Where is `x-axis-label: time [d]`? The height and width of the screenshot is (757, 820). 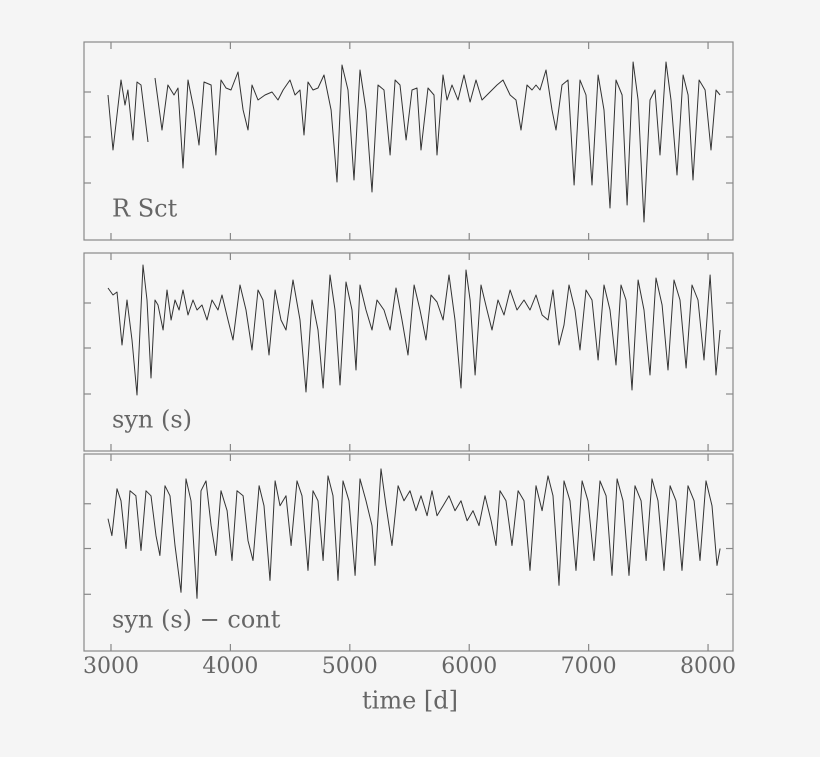 x-axis-label: time [d] is located at coordinates (410, 701).